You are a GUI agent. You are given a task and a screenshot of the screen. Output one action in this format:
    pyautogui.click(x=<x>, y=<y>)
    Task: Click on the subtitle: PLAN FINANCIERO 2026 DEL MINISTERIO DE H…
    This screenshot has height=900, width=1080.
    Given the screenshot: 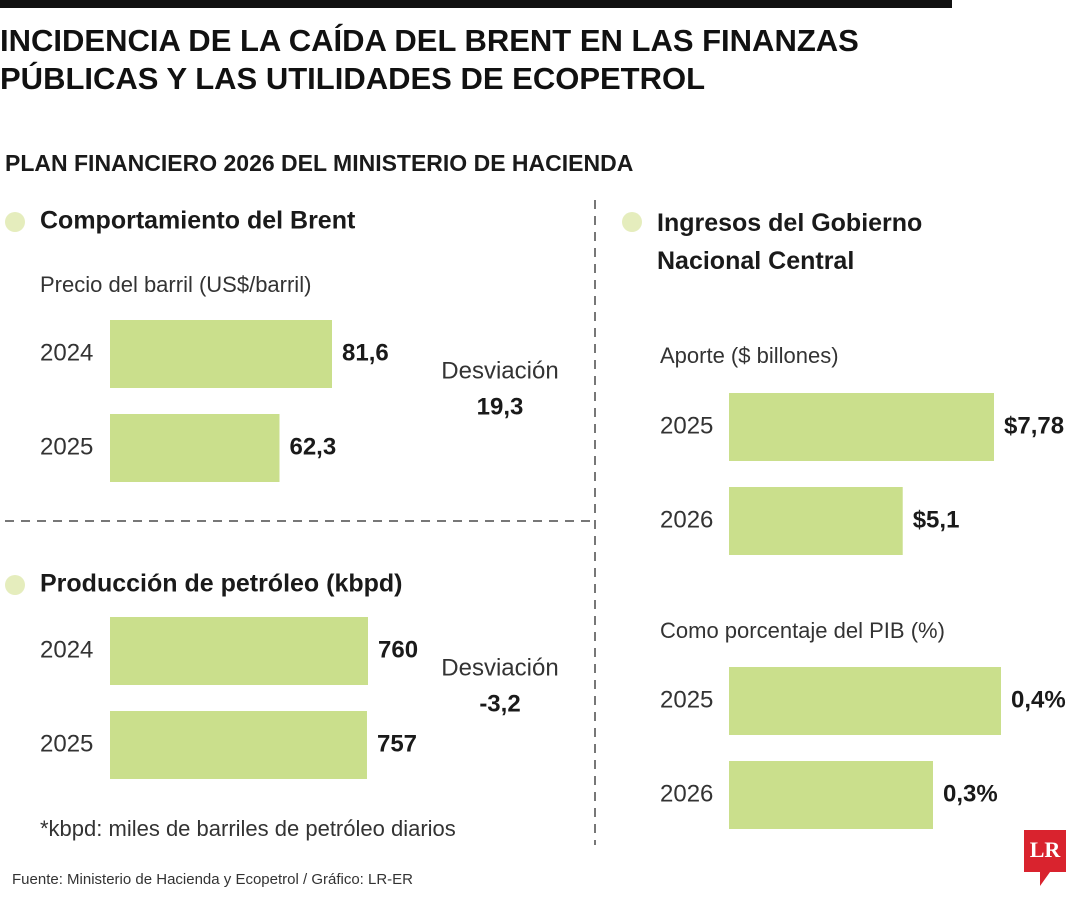 What is the action you would take?
    pyautogui.click(x=319, y=163)
    